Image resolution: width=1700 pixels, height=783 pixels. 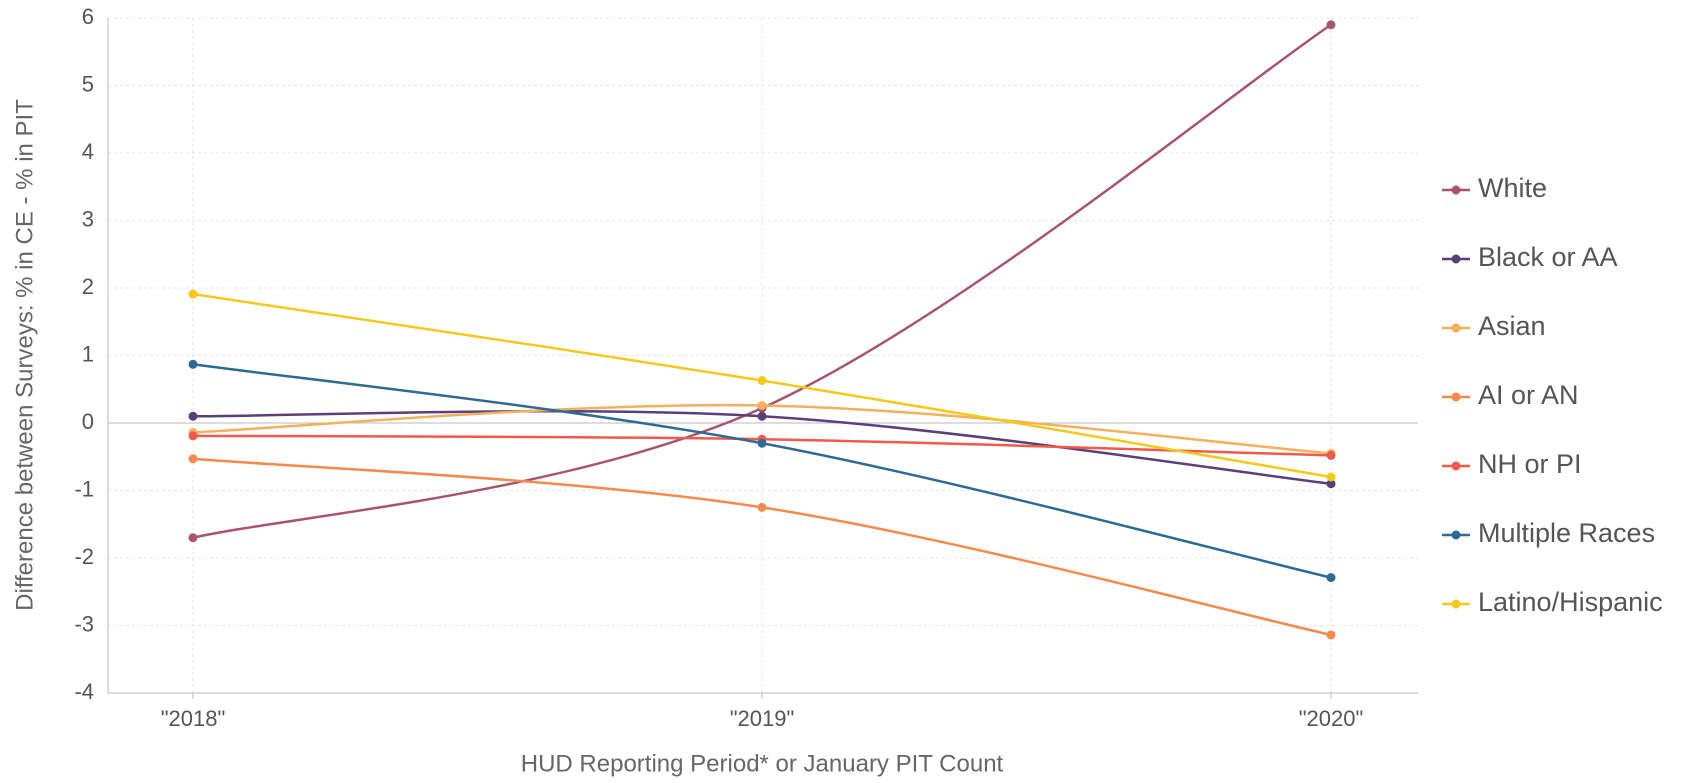 I want to click on legend-label: Latino/Hispanic, so click(x=1570, y=602).